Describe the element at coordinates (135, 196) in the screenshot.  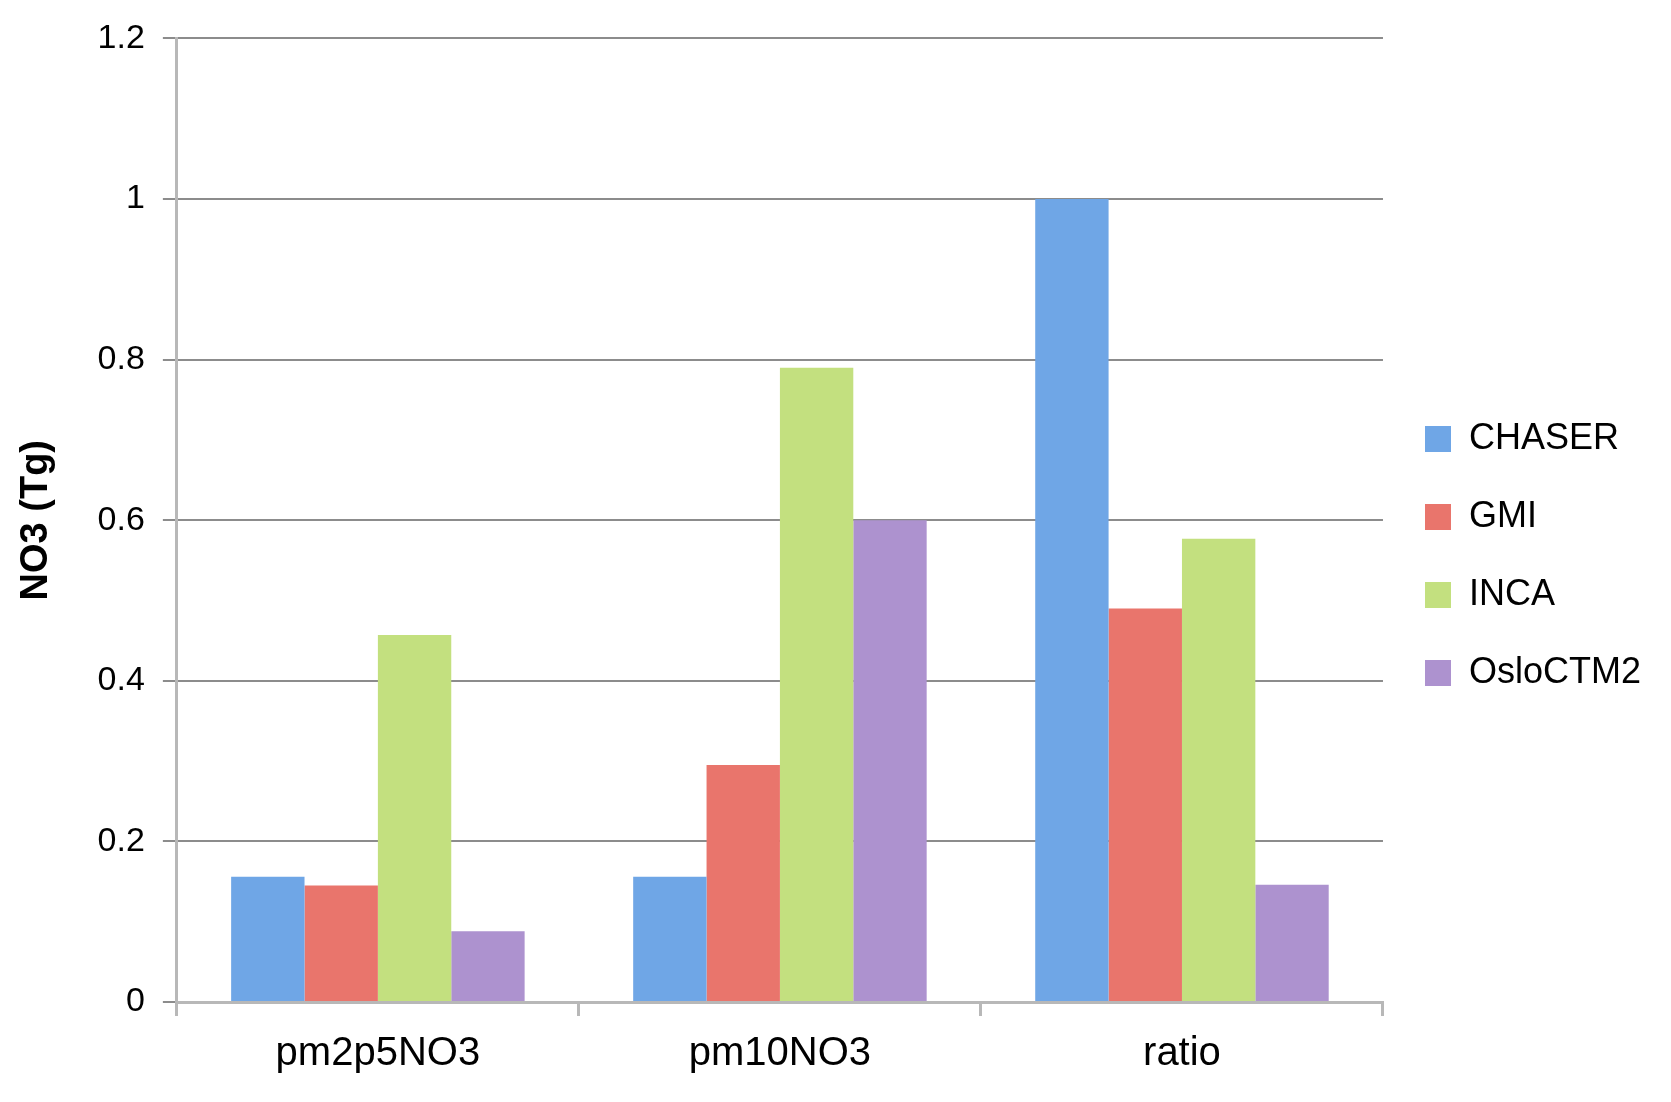
I see `y-tick-label: 1` at that location.